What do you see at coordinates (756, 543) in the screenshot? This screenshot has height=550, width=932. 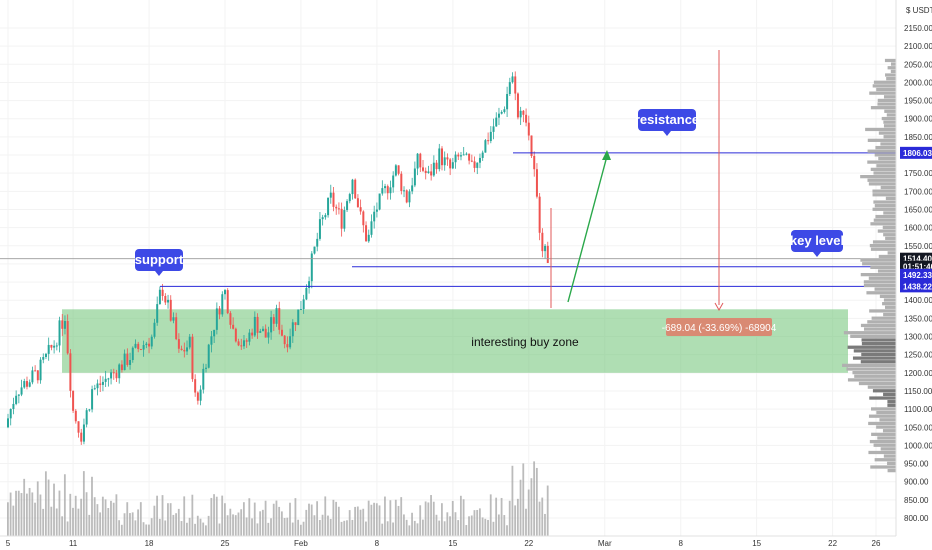 I see `time-tick-label: 15` at bounding box center [756, 543].